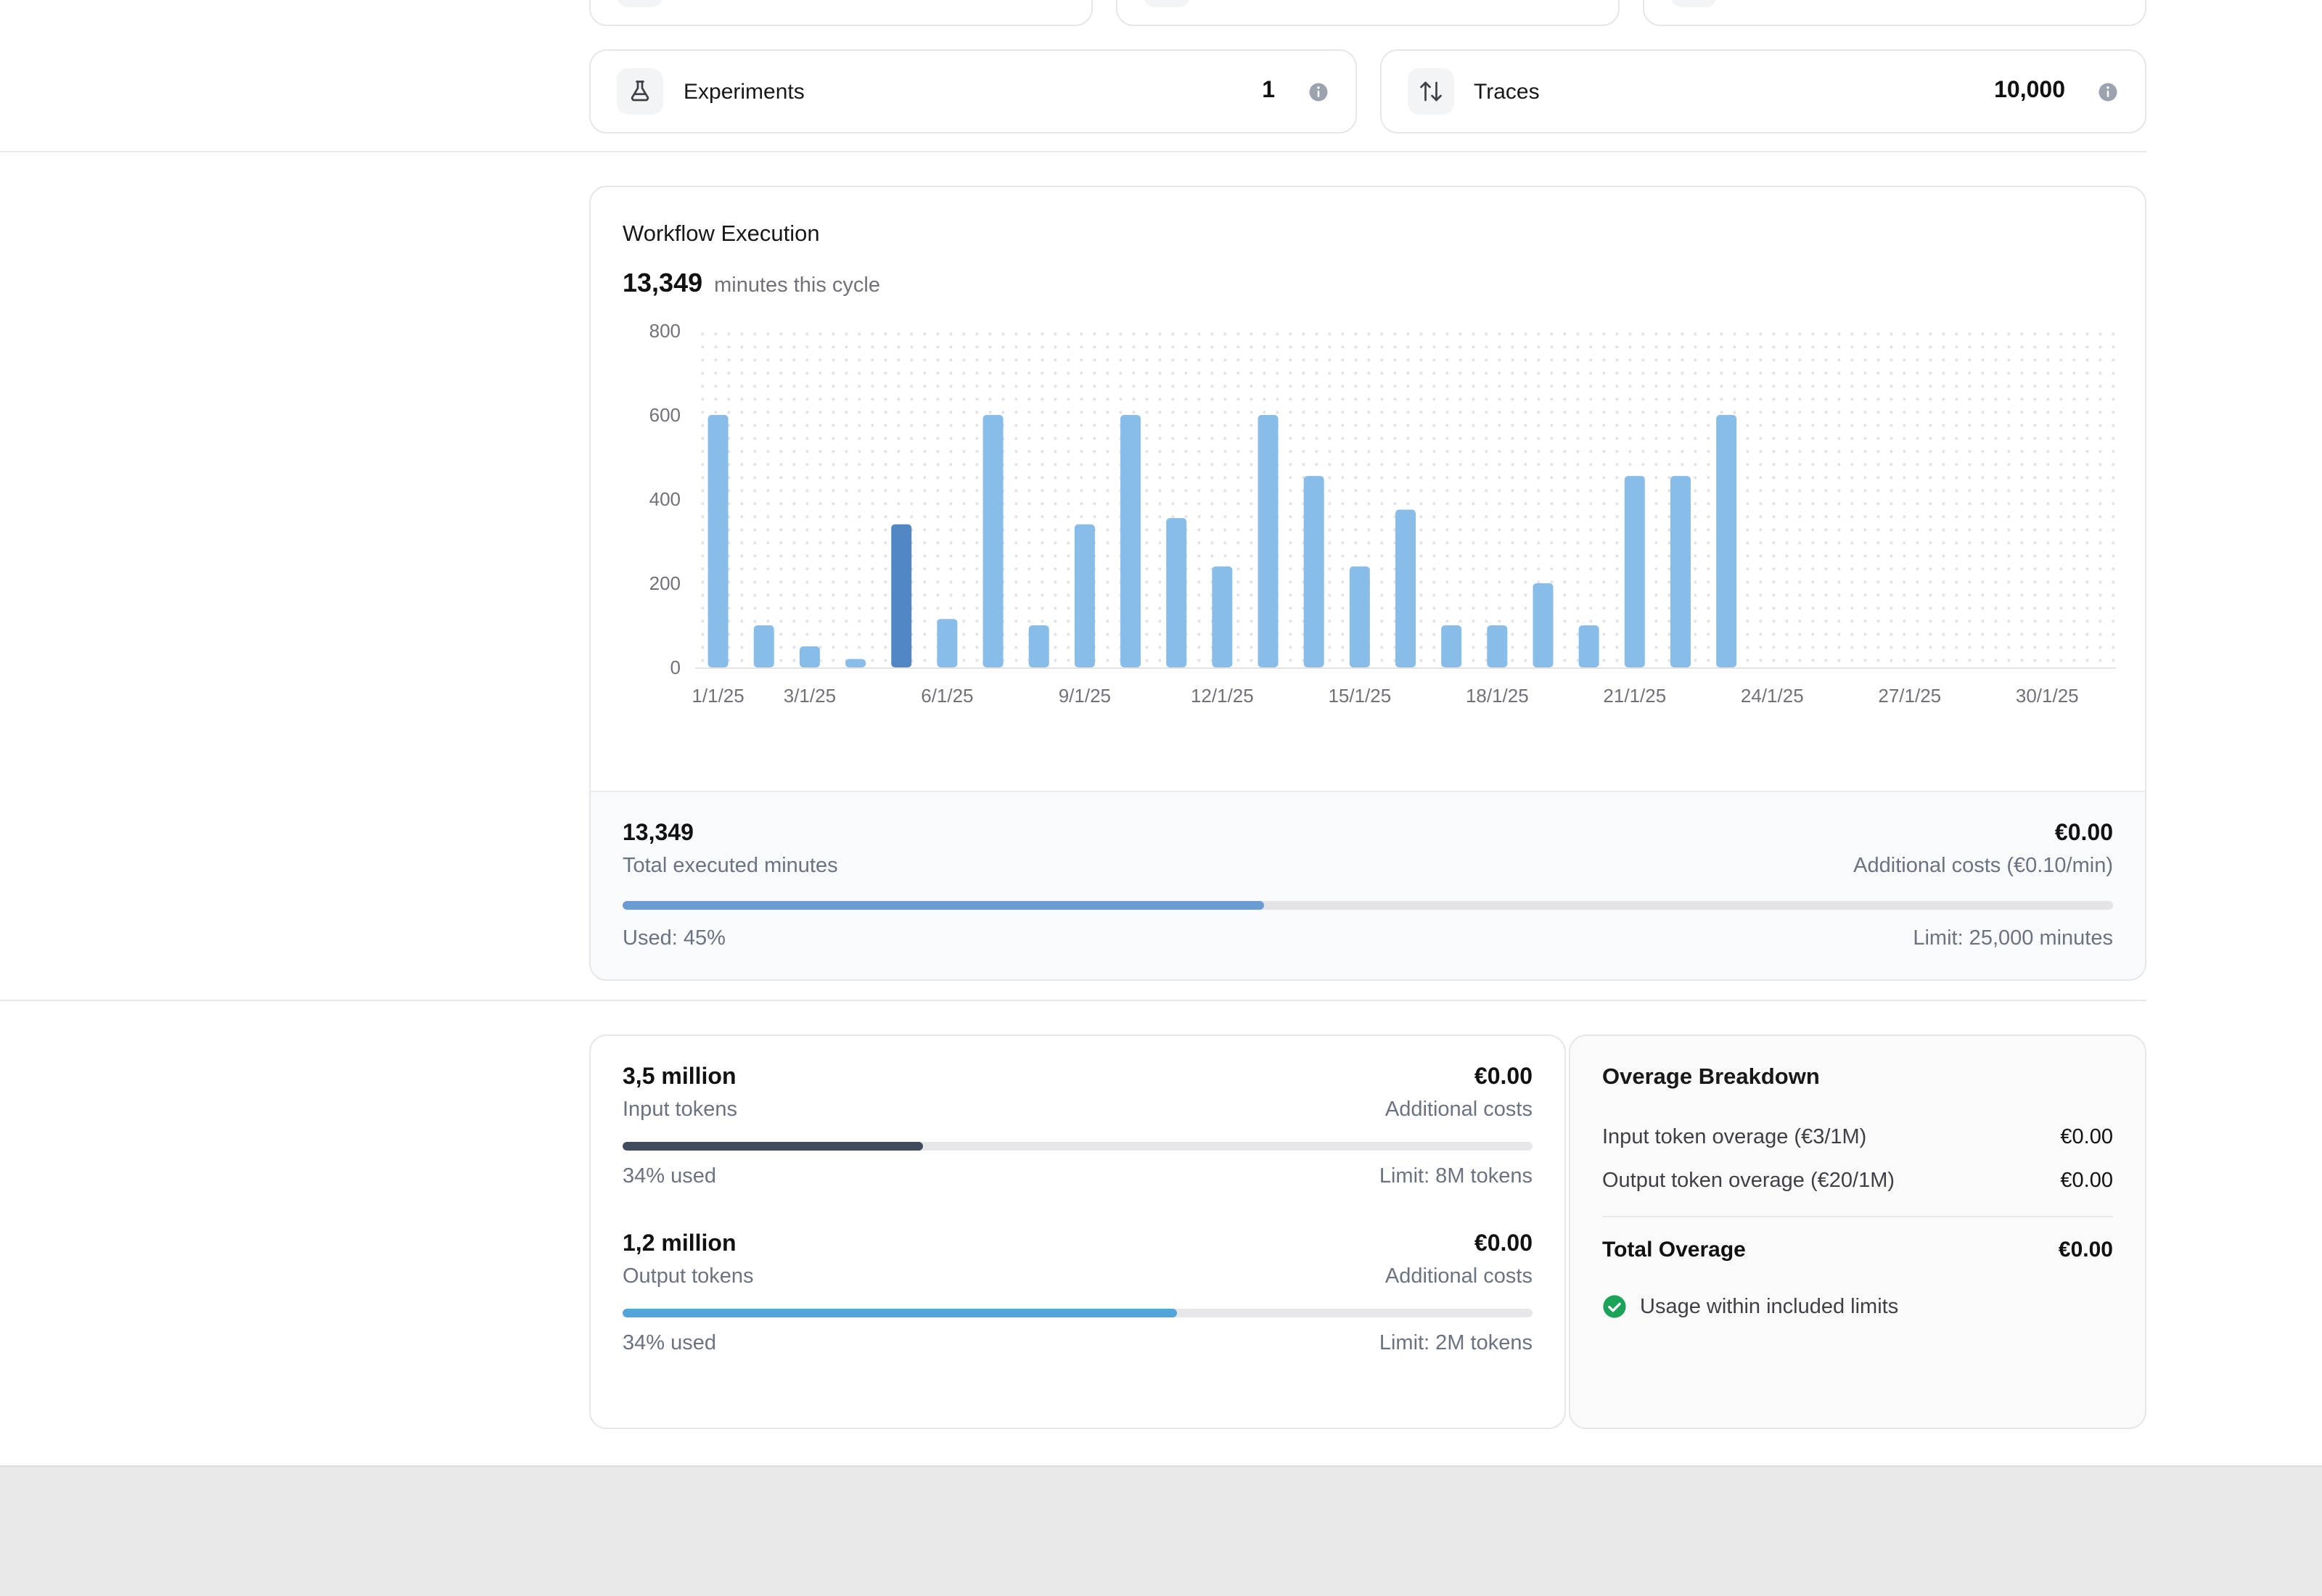 The width and height of the screenshot is (2322, 1596). I want to click on stats-grid: Experiments 1 Traces 10,000, so click(1367, 66).